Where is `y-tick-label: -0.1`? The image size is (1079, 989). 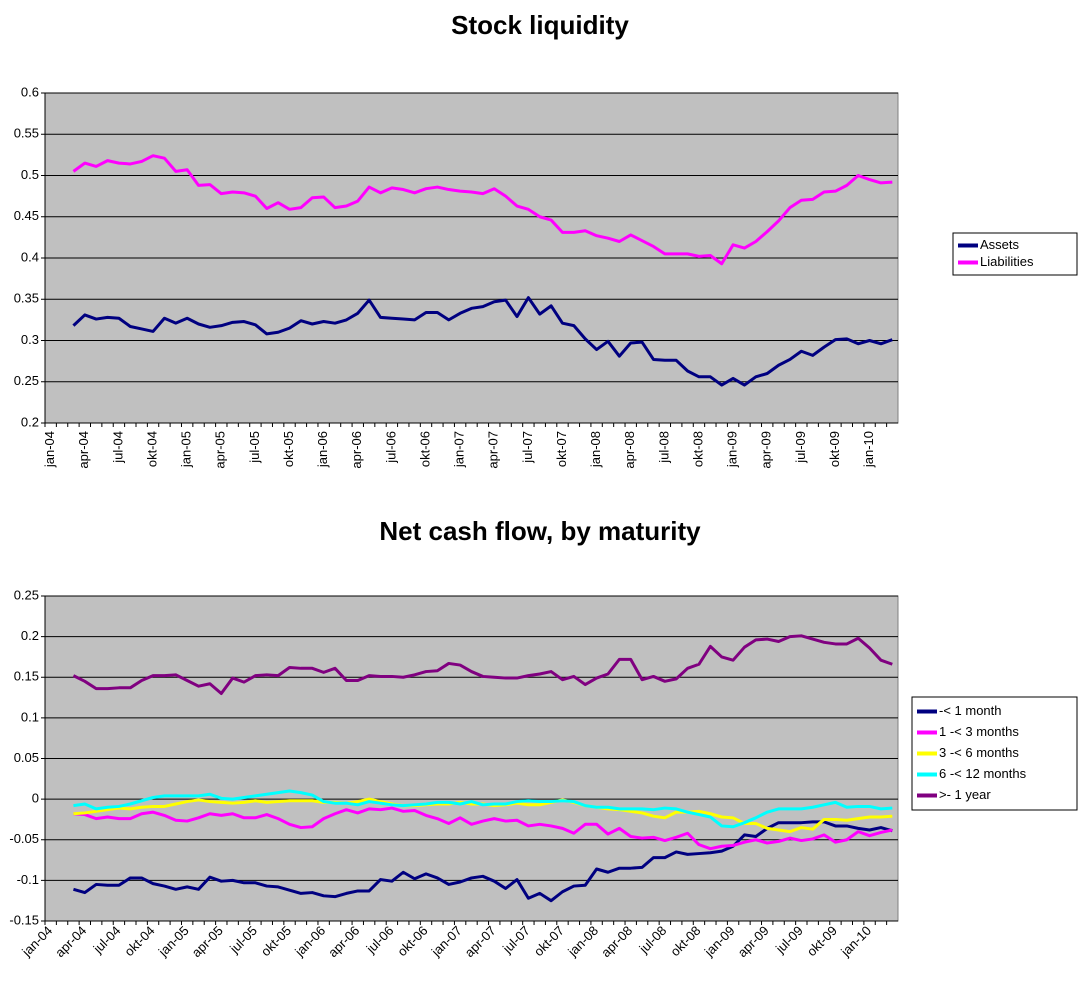 y-tick-label: -0.1 is located at coordinates (28, 879).